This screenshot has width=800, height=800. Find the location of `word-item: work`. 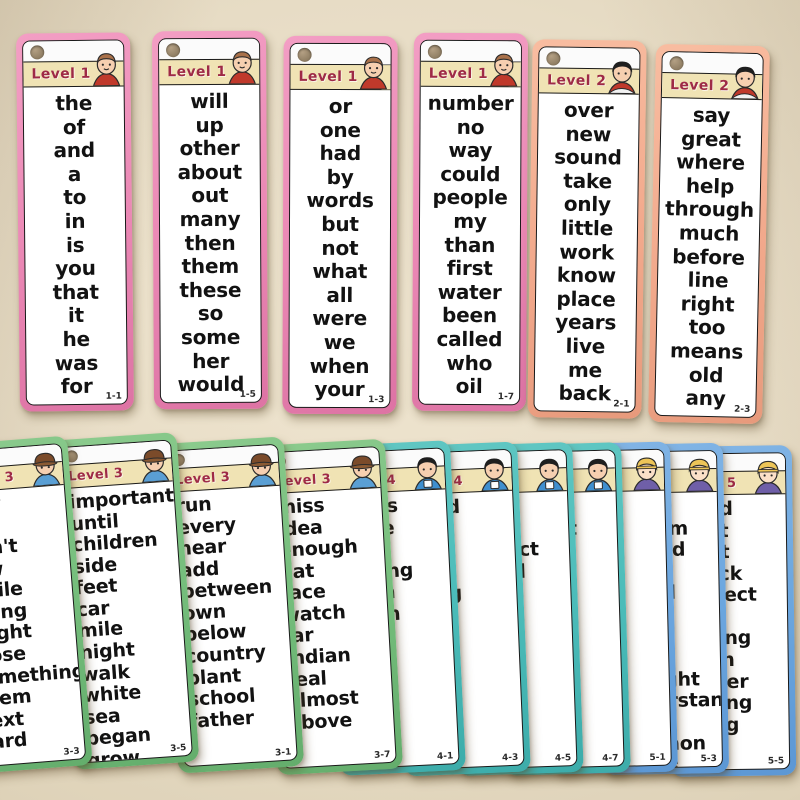

word-item: work is located at coordinates (587, 251).